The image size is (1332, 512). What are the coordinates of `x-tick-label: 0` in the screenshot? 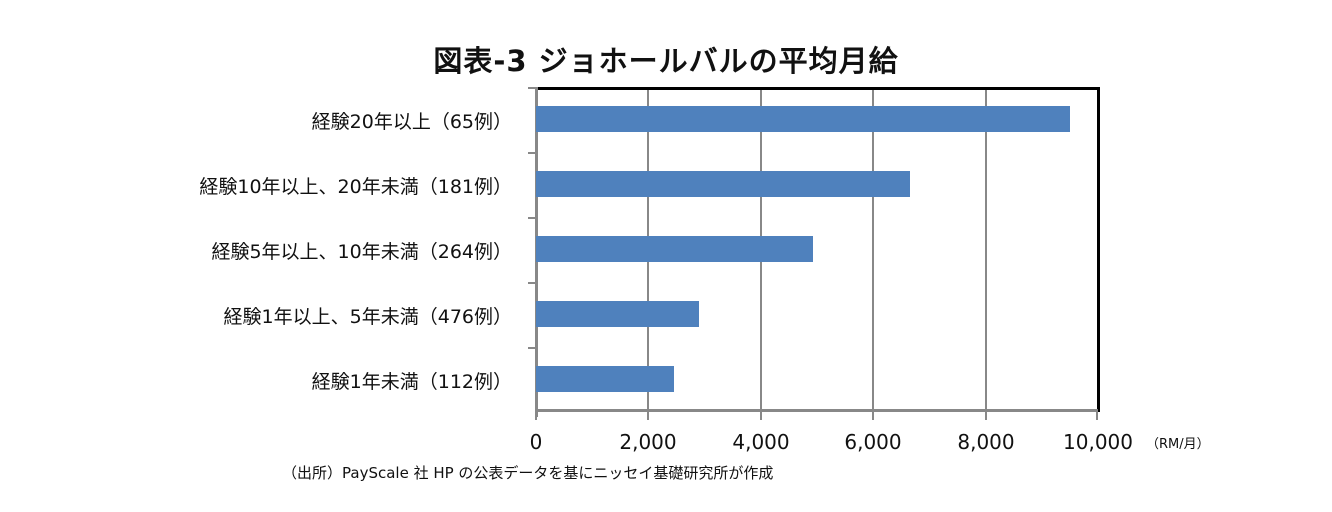 It's located at (536, 442).